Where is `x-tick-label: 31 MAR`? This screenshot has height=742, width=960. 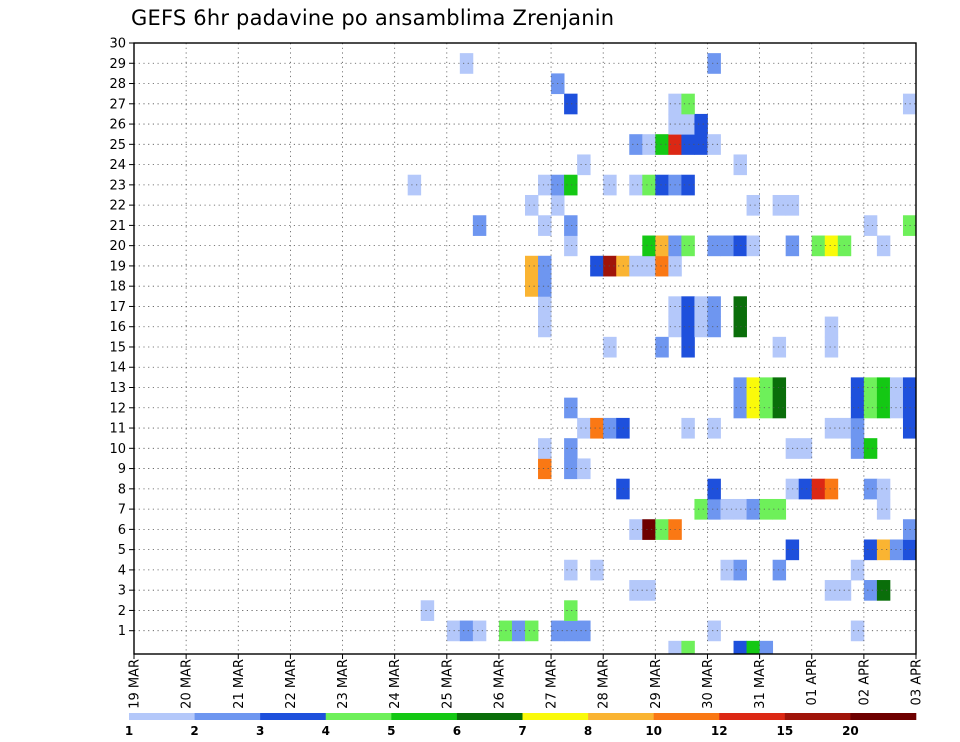
x-tick-label: 31 MAR is located at coordinates (760, 684).